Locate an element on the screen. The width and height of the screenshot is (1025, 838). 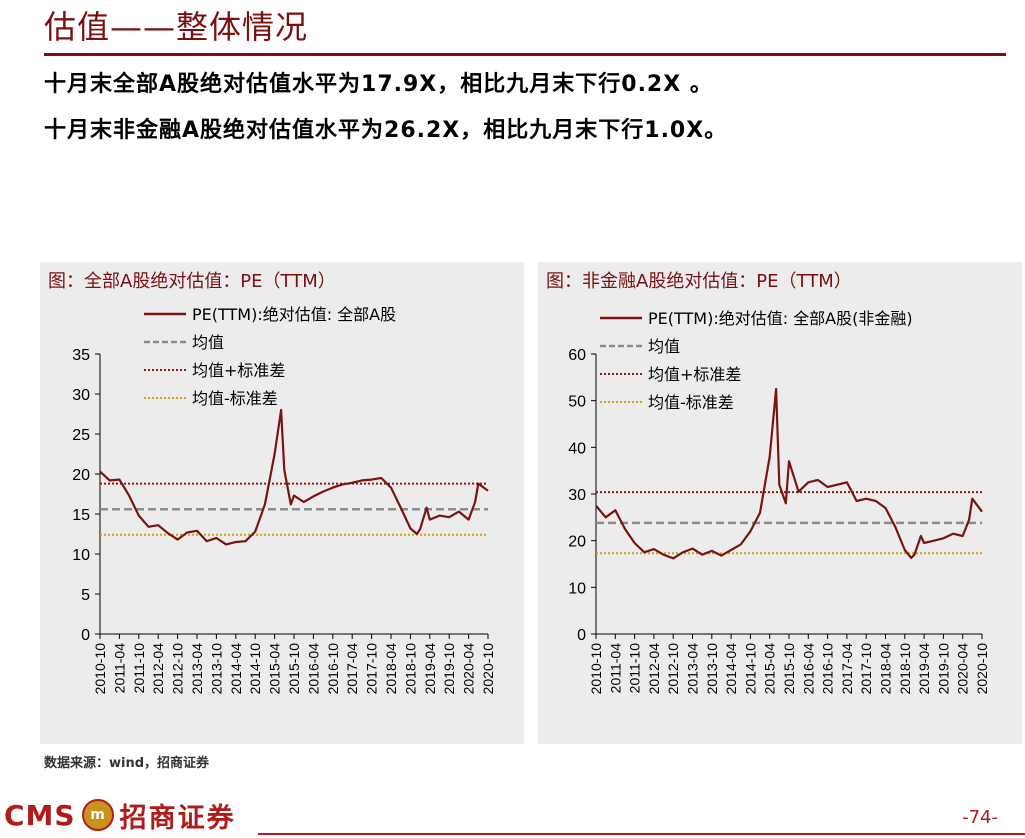
footer-divider is located at coordinates (641, 834).